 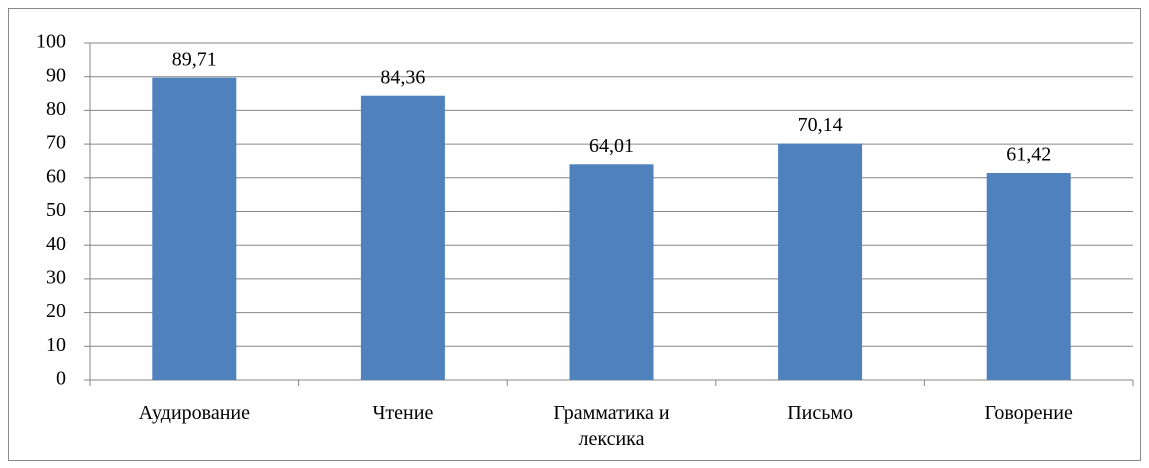 I want to click on y-tick-label: 70, so click(x=56, y=143).